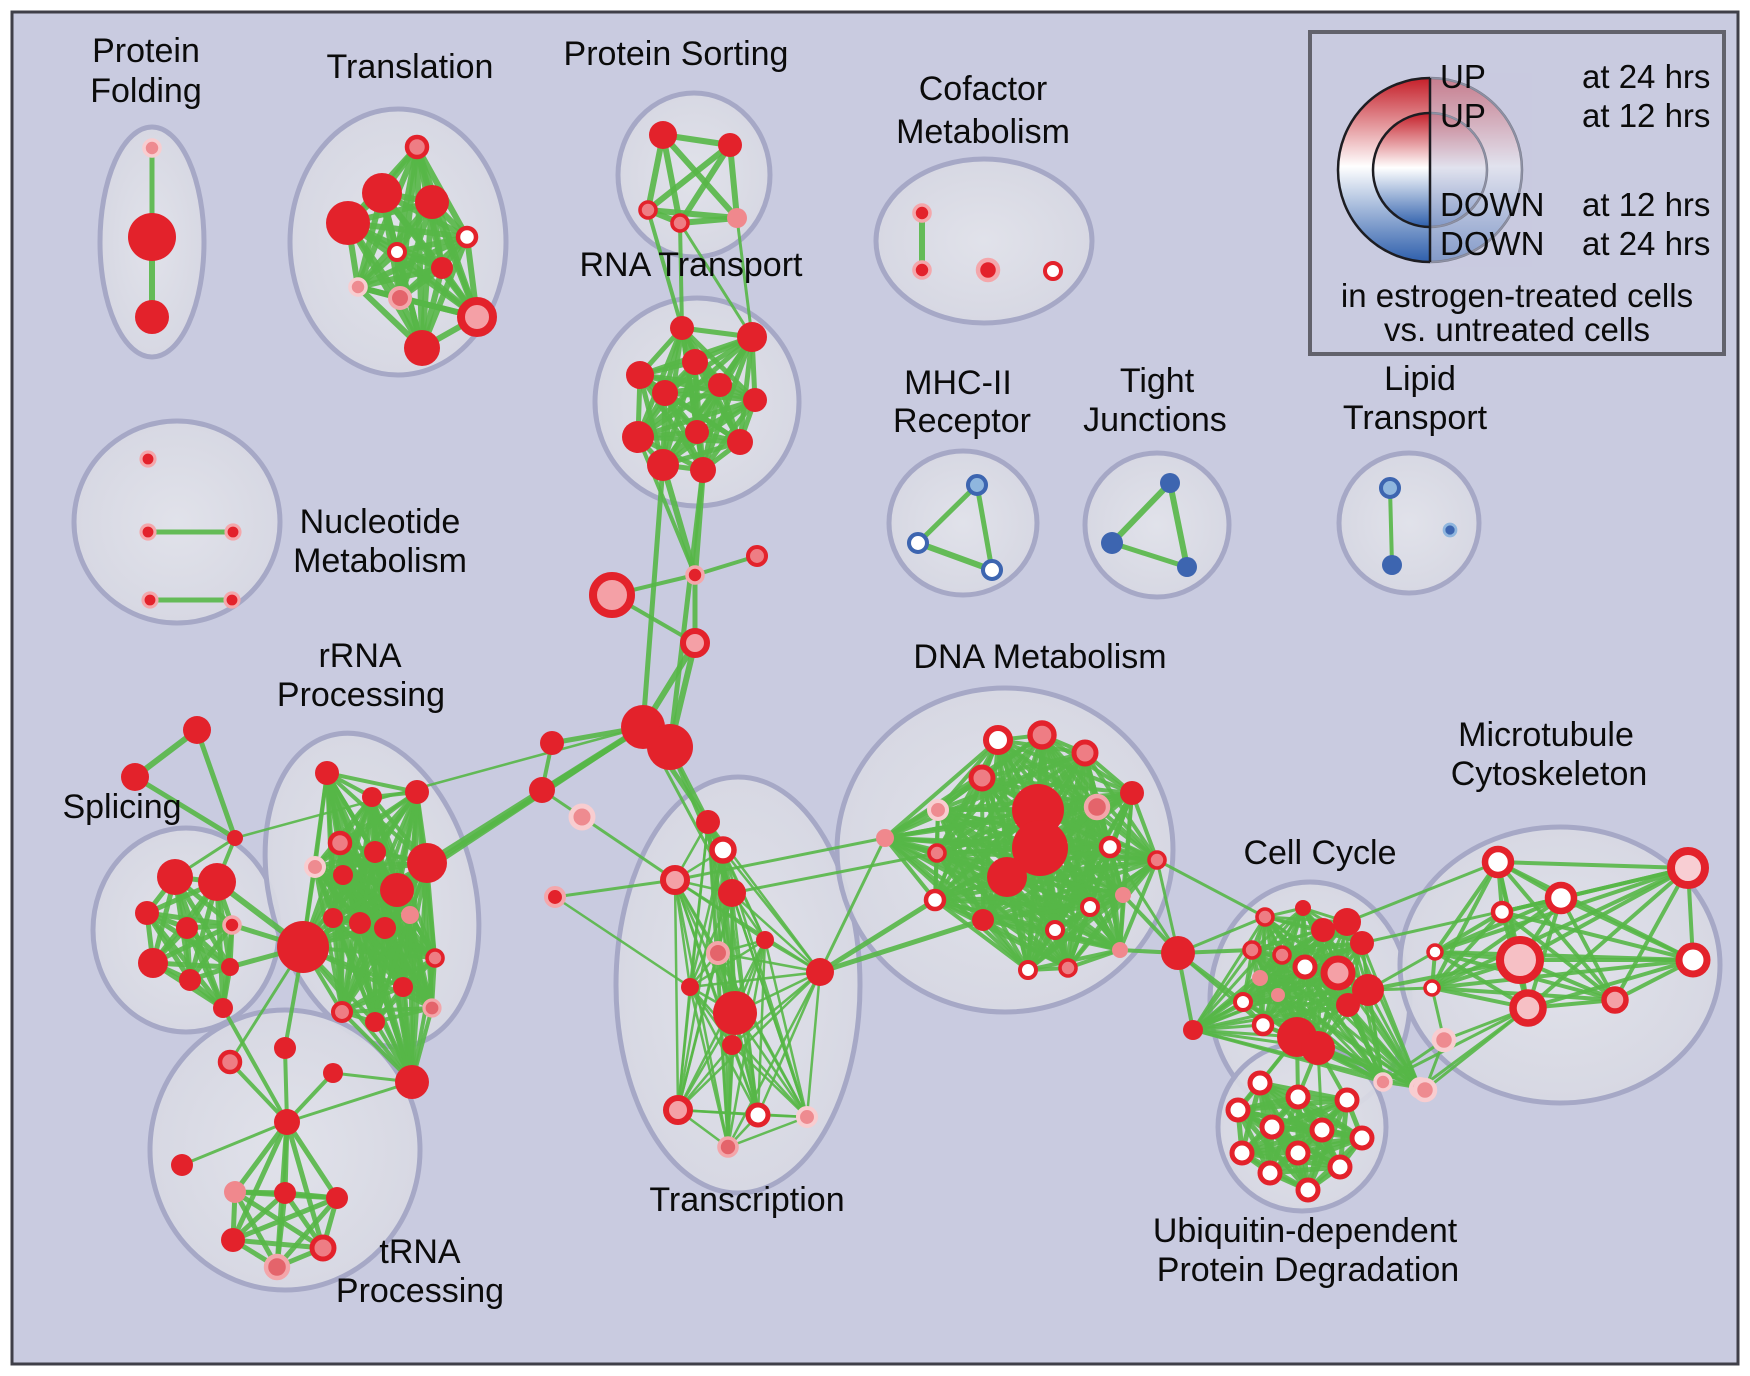  I want to click on cluster-label-pf: Protein, so click(146, 51).